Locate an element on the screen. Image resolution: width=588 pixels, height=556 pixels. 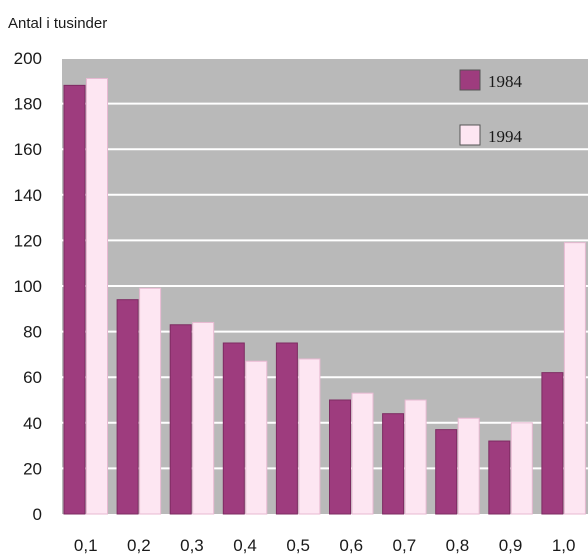
x-axis-ticks: 0,1 0,2 0,3 0,4 0,5 0,6 0,7 0,8 0,9 1,0 is located at coordinates (325, 545).